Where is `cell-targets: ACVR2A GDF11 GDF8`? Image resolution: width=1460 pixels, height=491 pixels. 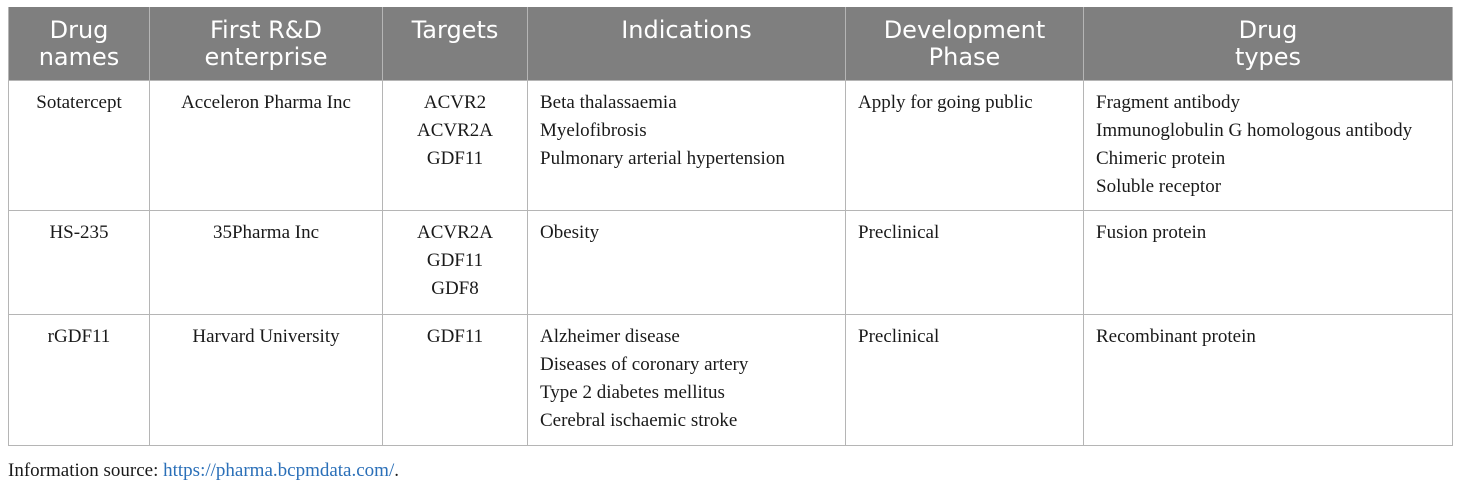 cell-targets: ACVR2A GDF11 GDF8 is located at coordinates (455, 262).